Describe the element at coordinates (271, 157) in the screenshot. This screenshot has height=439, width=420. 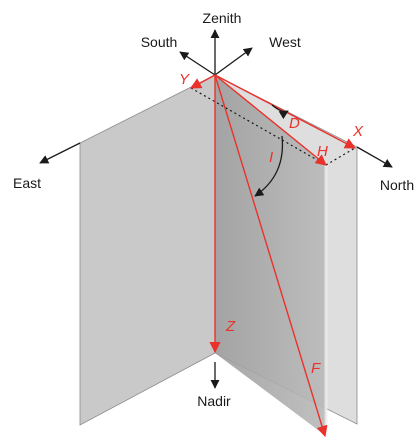
I see `i-label: I` at that location.